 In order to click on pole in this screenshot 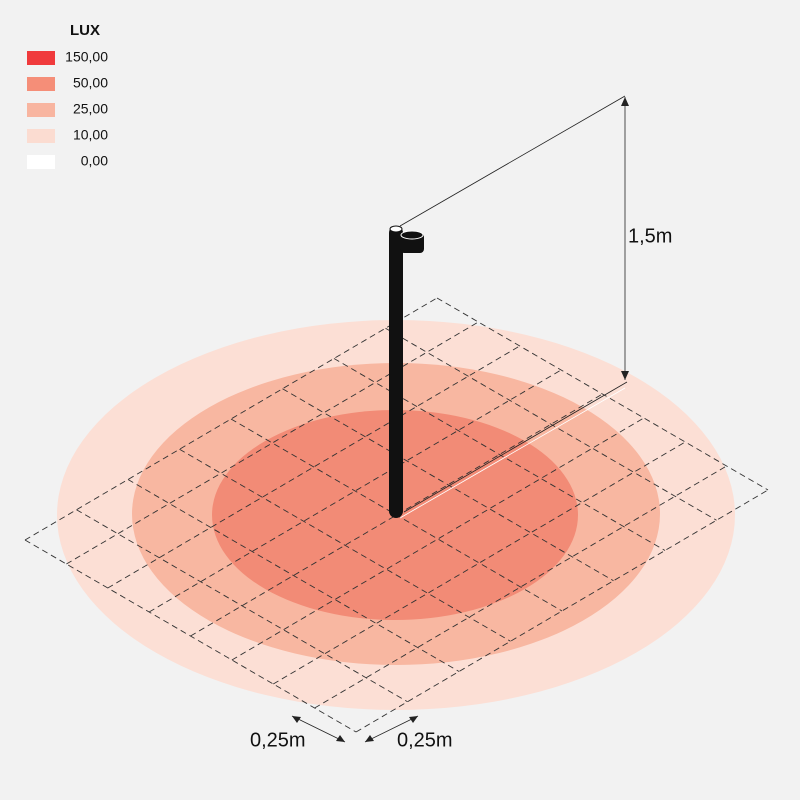, I will do `click(396, 372)`.